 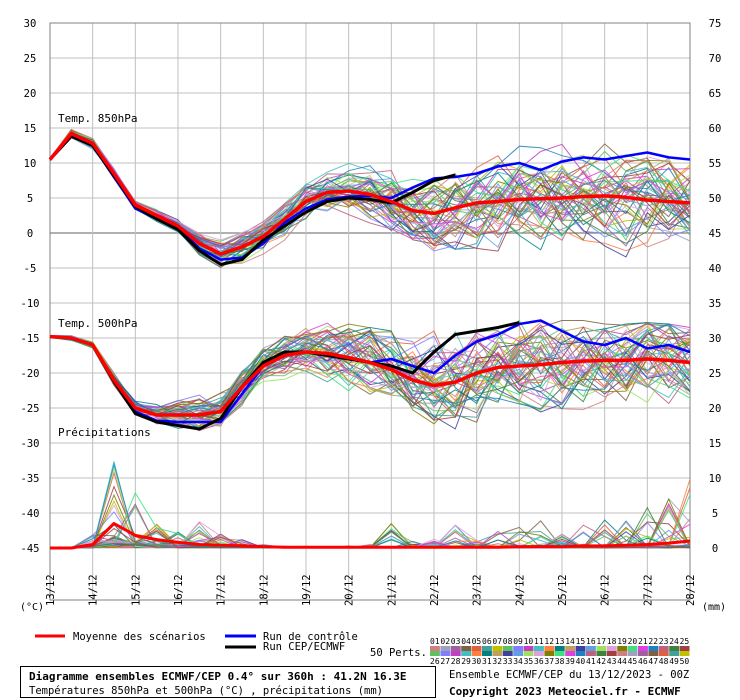 I want to click on pert-id-label: 26, so click(x=435, y=661).